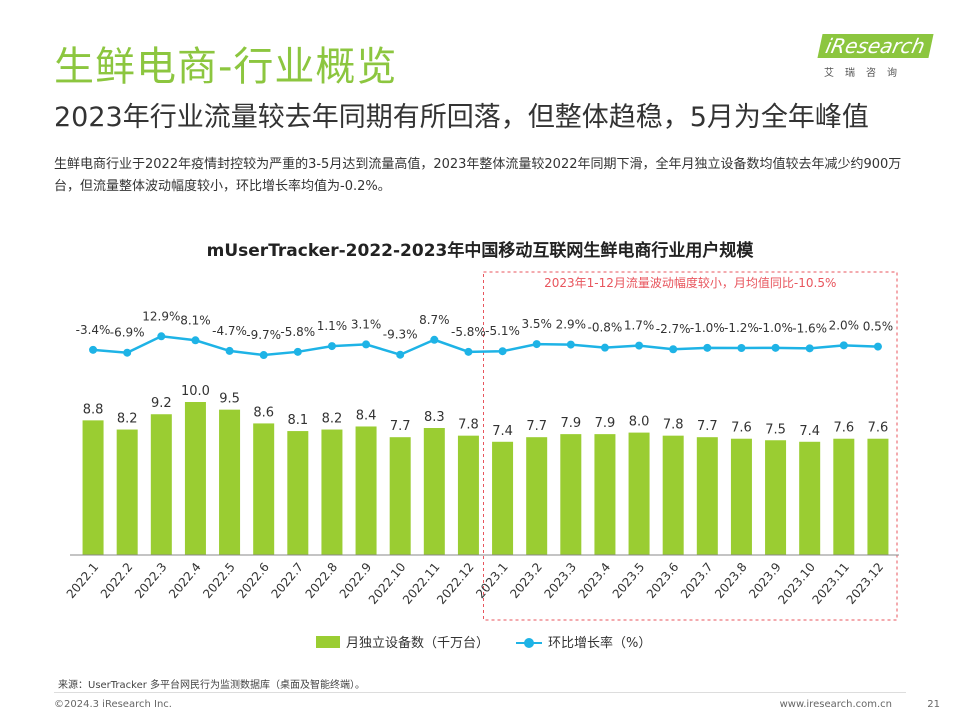 The height and width of the screenshot is (720, 960). I want to click on x-tick-2023.8: 2023.8, so click(731, 580).